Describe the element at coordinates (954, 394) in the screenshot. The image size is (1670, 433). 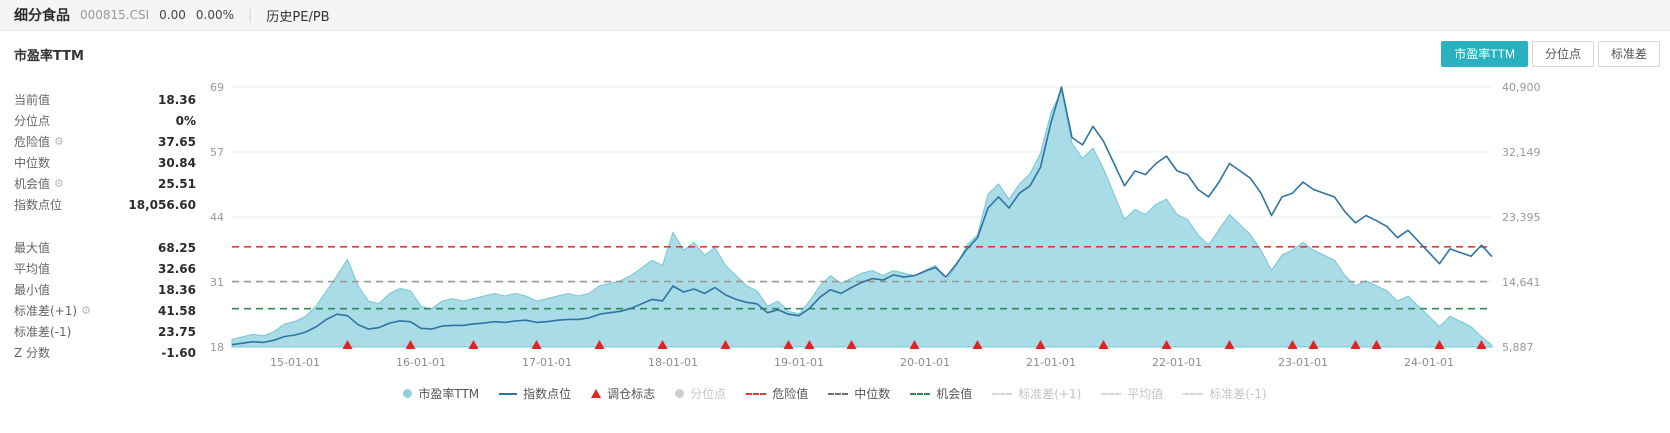
I see `legend-label: 机会值` at that location.